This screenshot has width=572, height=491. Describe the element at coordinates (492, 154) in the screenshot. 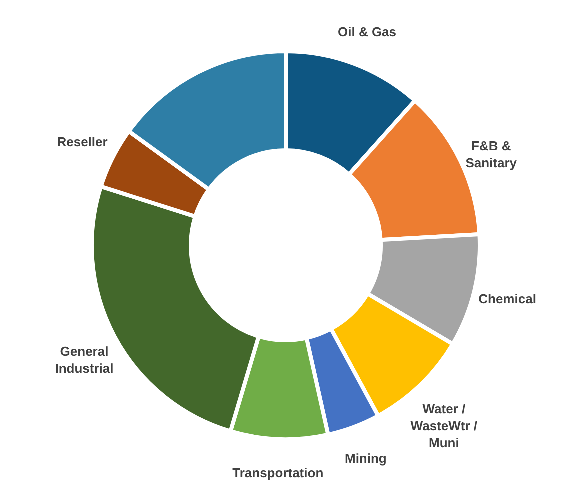

I see `slice-label: F&B & Sanitary` at that location.